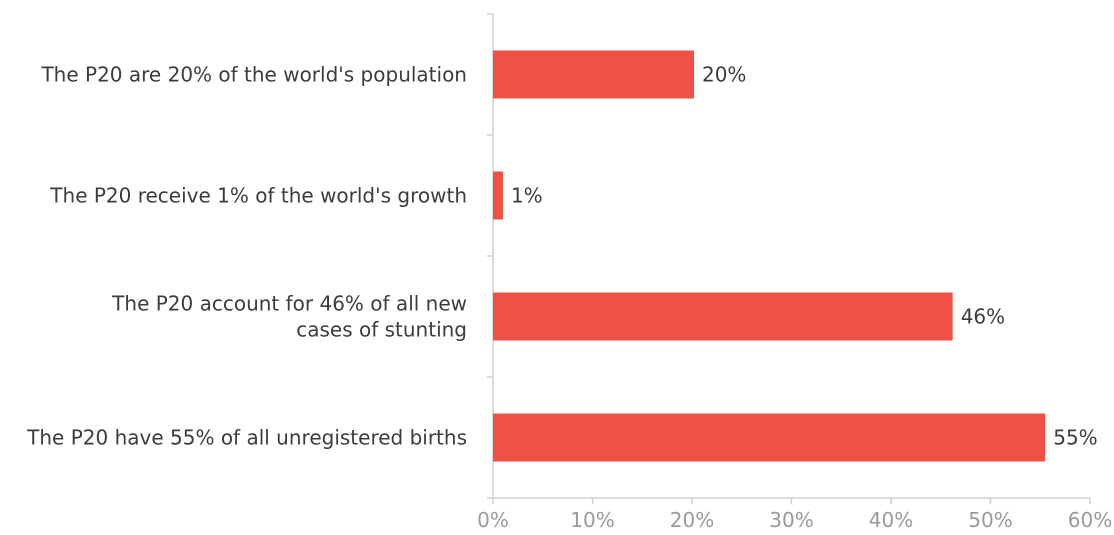  What do you see at coordinates (891, 520) in the screenshot?
I see `x-tick-label: 40%` at bounding box center [891, 520].